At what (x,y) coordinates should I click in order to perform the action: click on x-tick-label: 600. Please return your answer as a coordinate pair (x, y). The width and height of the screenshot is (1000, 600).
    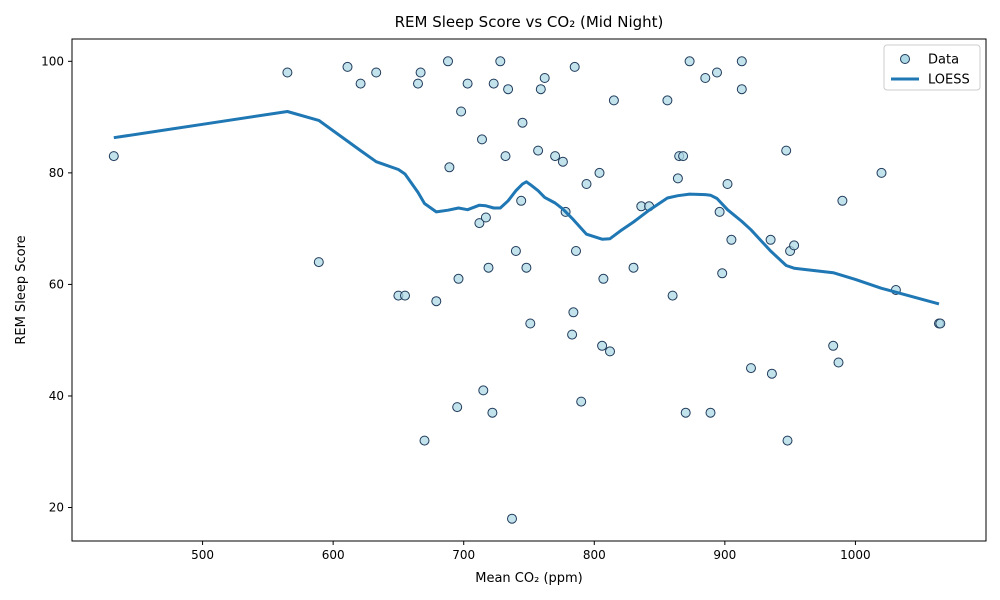
    Looking at the image, I should click on (333, 555).